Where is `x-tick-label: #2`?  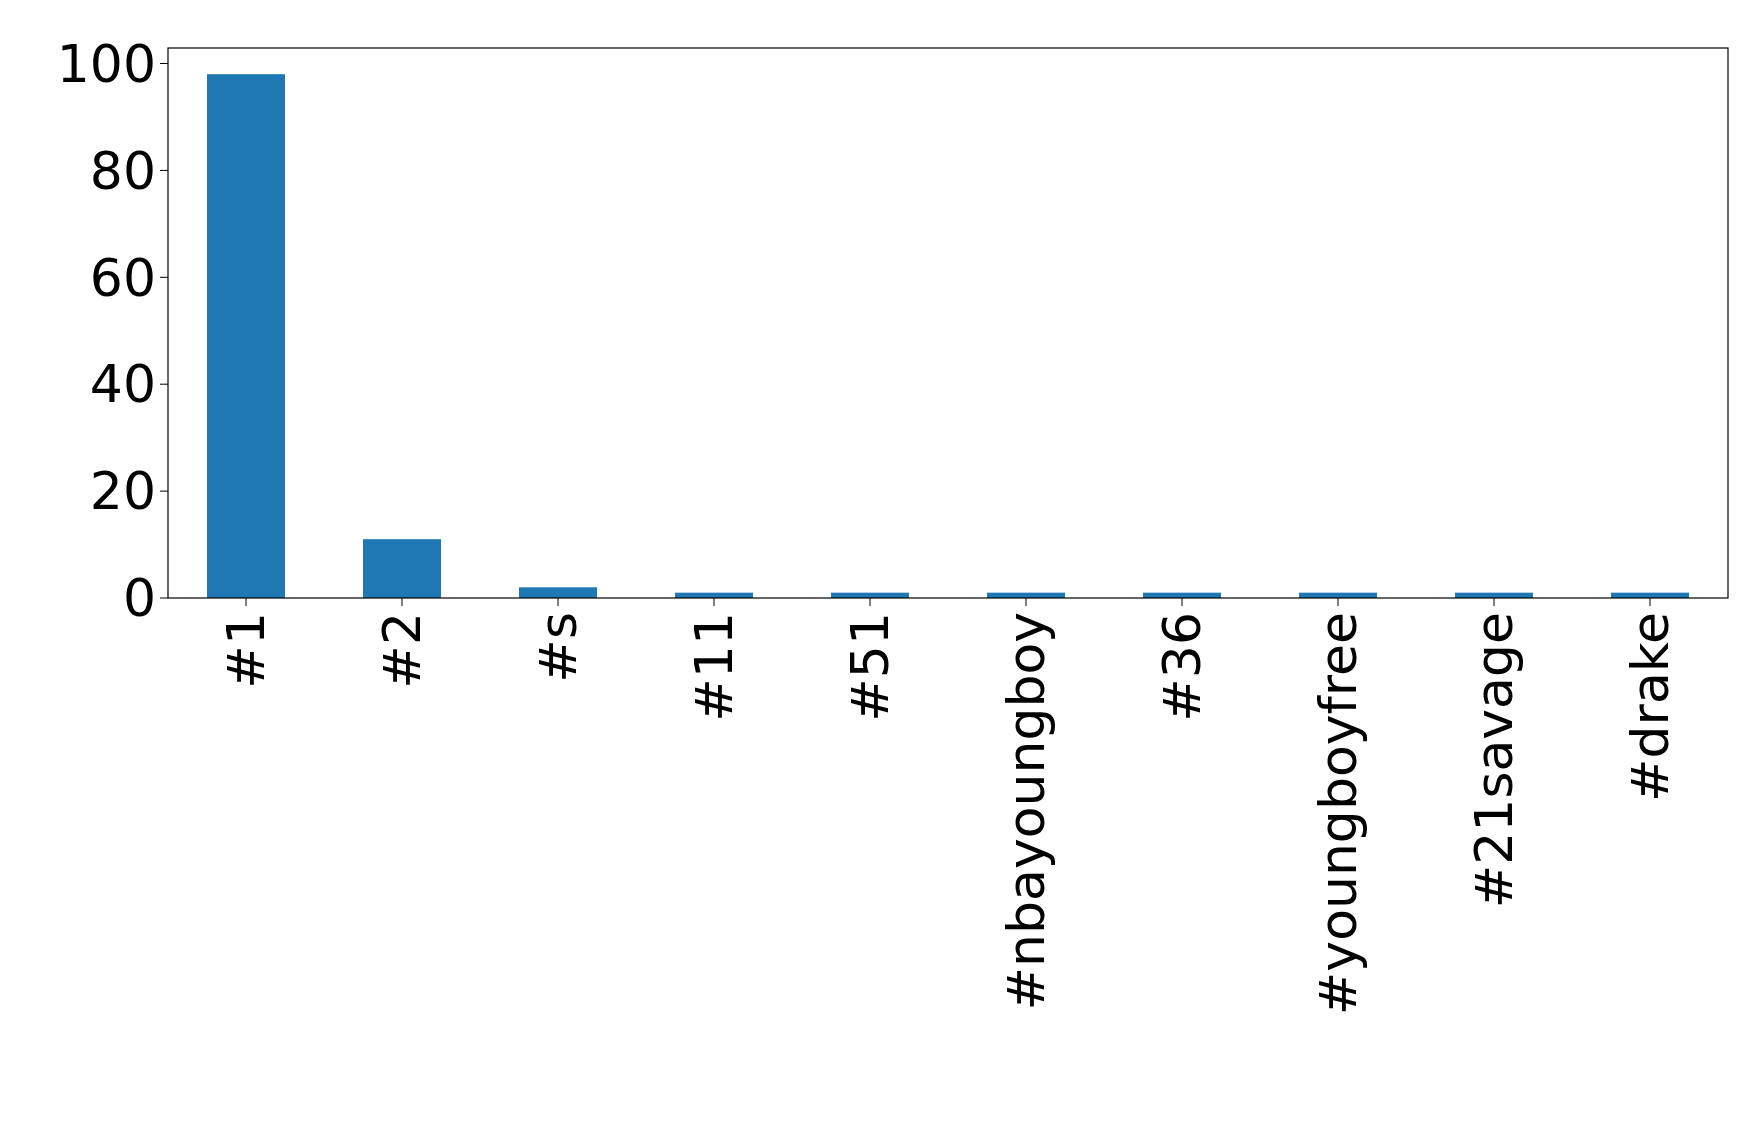
x-tick-label: #2 is located at coordinates (402, 650).